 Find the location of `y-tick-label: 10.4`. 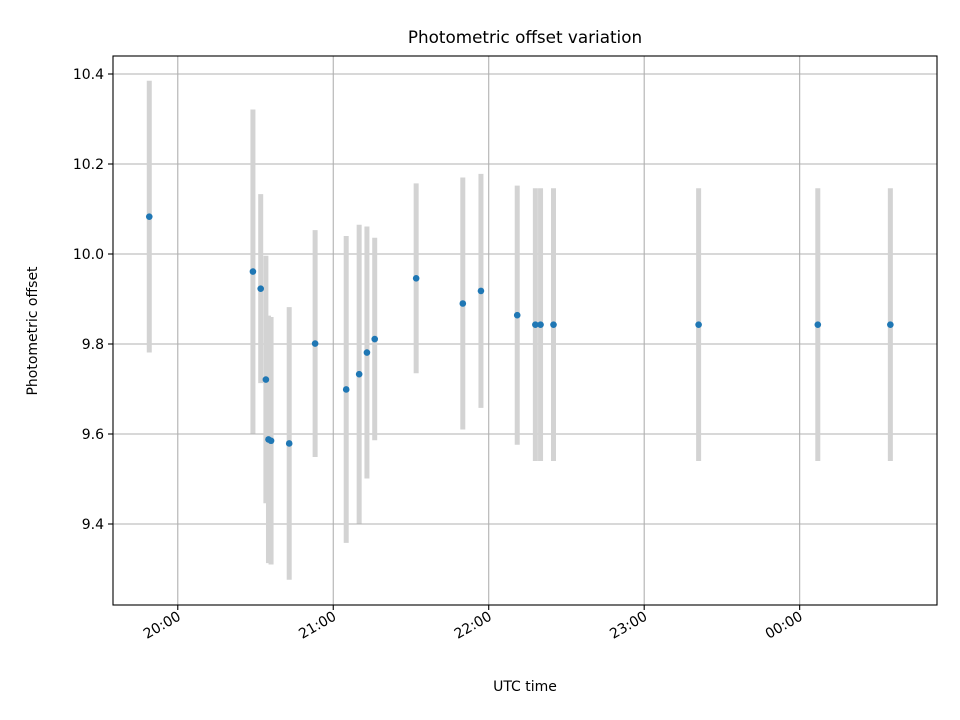

y-tick-label: 10.4 is located at coordinates (88, 75).